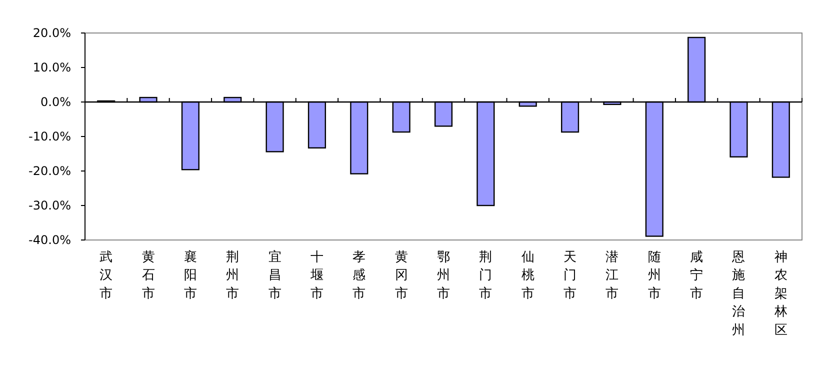 The image size is (822, 377). What do you see at coordinates (106, 276) in the screenshot?
I see `x-tick-label: 武汉市` at bounding box center [106, 276].